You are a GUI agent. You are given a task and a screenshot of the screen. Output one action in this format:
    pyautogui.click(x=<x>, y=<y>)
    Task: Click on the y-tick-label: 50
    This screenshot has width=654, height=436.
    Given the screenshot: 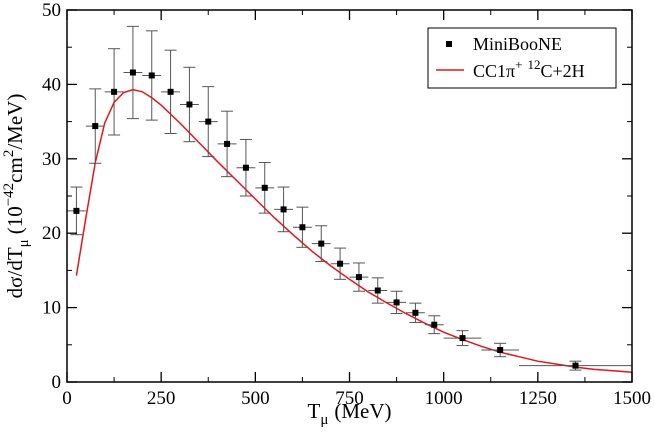 What is the action you would take?
    pyautogui.click(x=51, y=10)
    